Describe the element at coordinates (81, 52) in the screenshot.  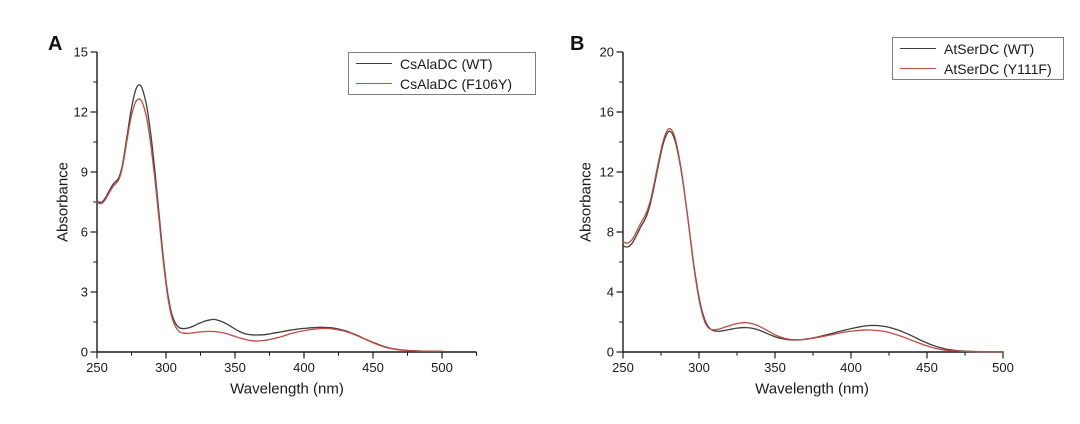
I see `y-tick-label: 15` at that location.